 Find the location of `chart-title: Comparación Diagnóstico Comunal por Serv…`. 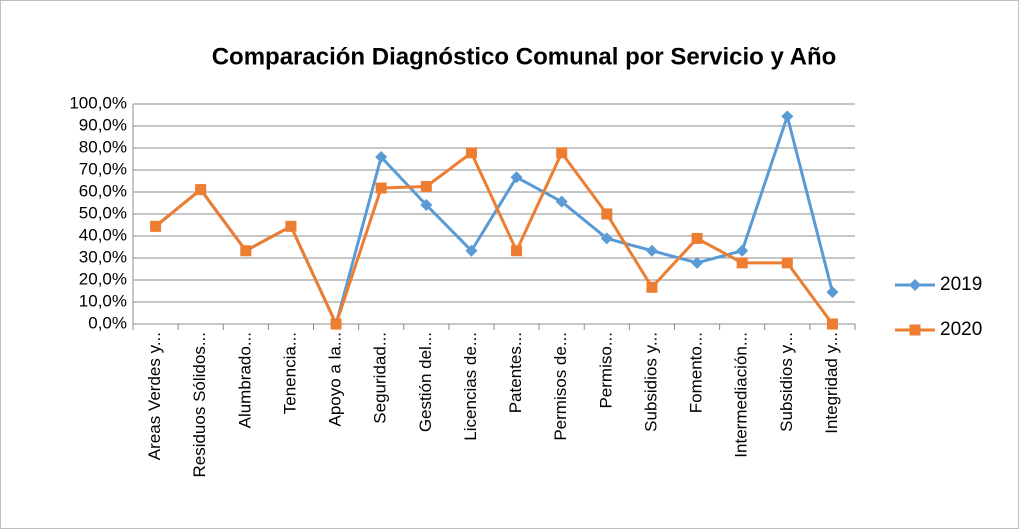

chart-title: Comparación Diagnóstico Comunal por Serv… is located at coordinates (524, 56).